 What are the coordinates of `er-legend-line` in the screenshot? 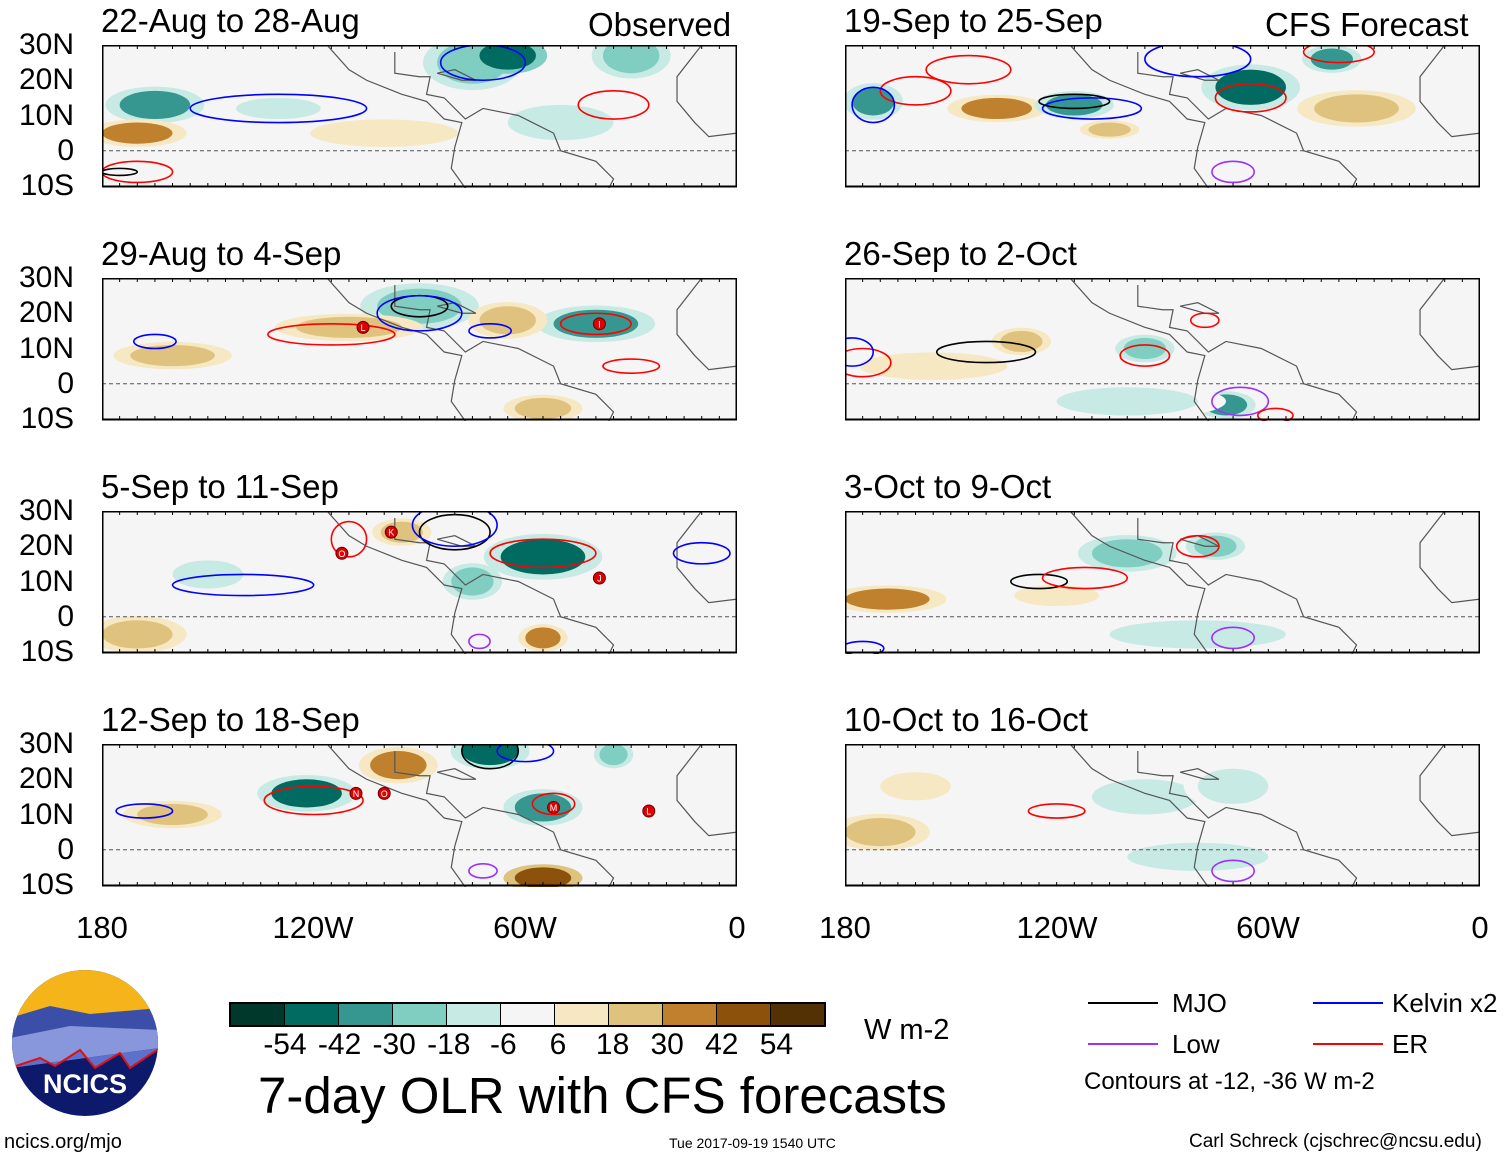 It's located at (1348, 1044).